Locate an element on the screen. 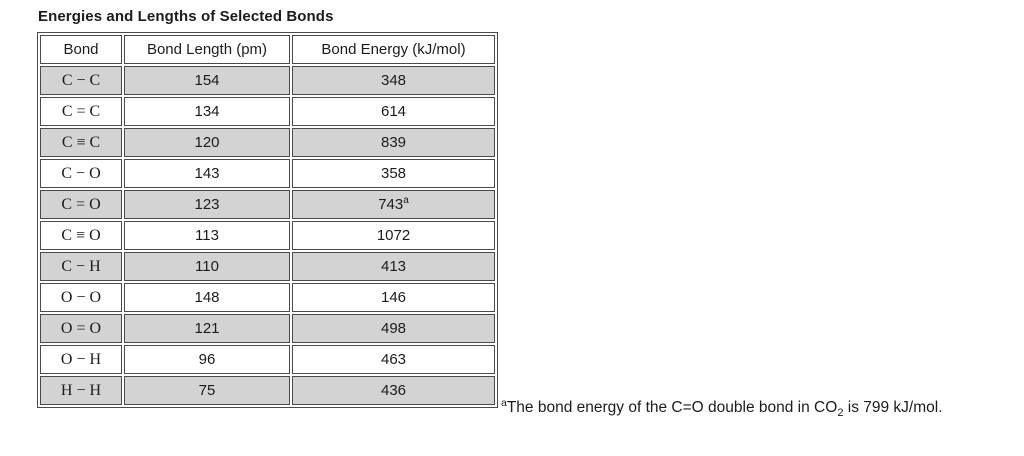 The height and width of the screenshot is (456, 1024). length-cell: 154 is located at coordinates (207, 80).